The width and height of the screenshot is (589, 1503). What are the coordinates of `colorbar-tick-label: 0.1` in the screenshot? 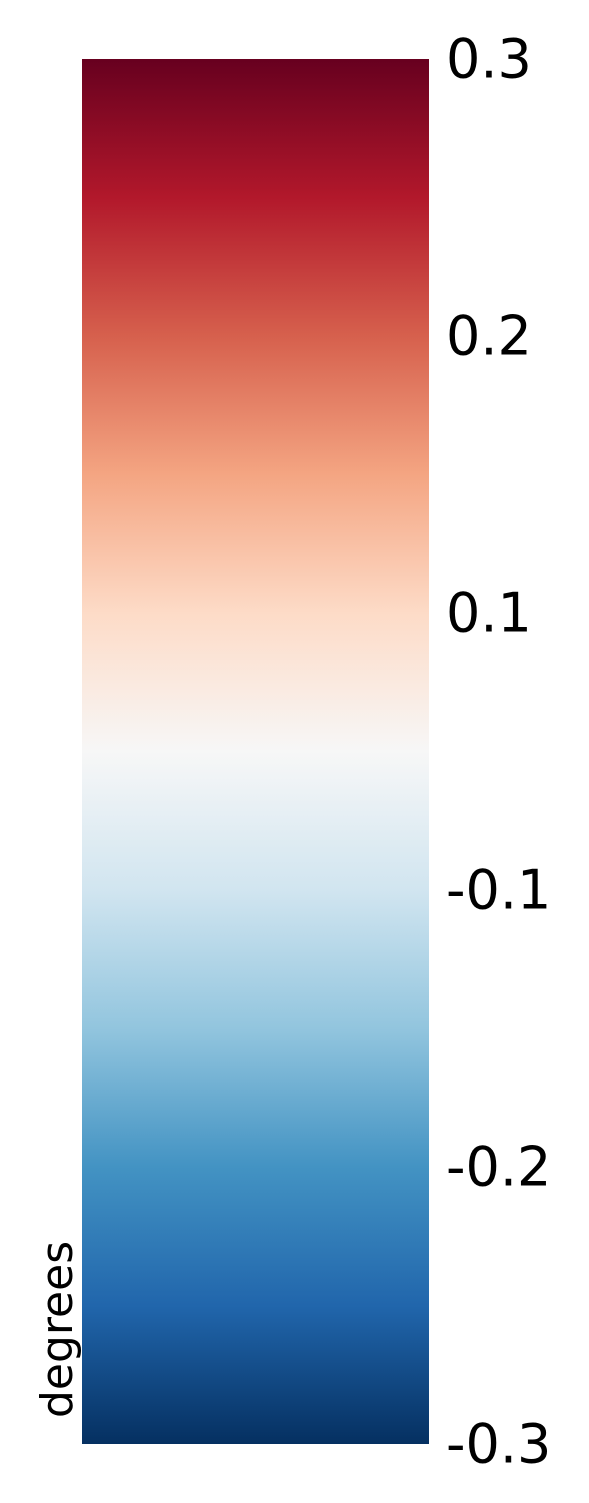 It's located at (489, 613).